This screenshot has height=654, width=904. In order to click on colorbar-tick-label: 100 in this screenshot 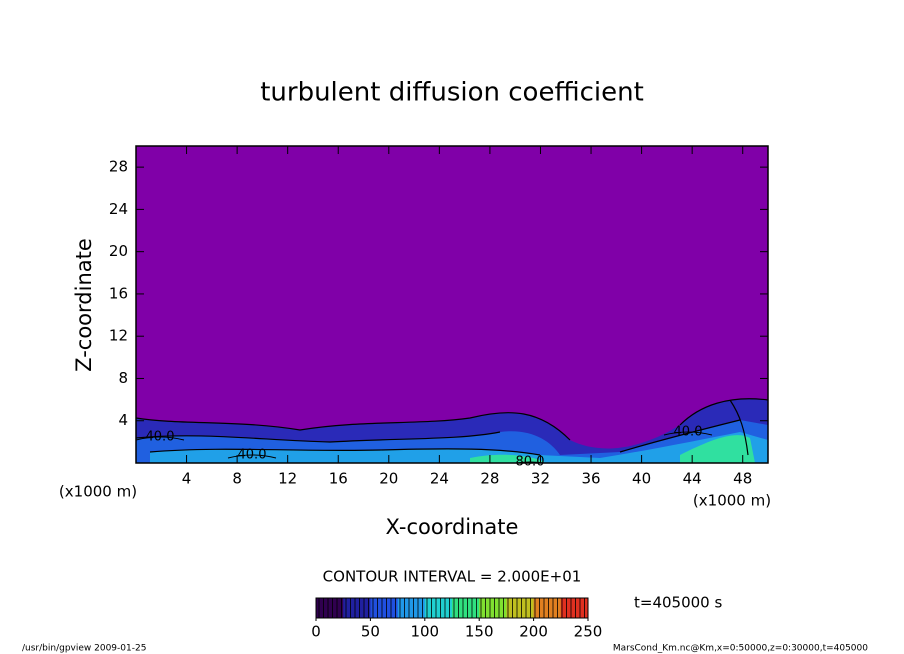, I will do `click(424, 632)`.